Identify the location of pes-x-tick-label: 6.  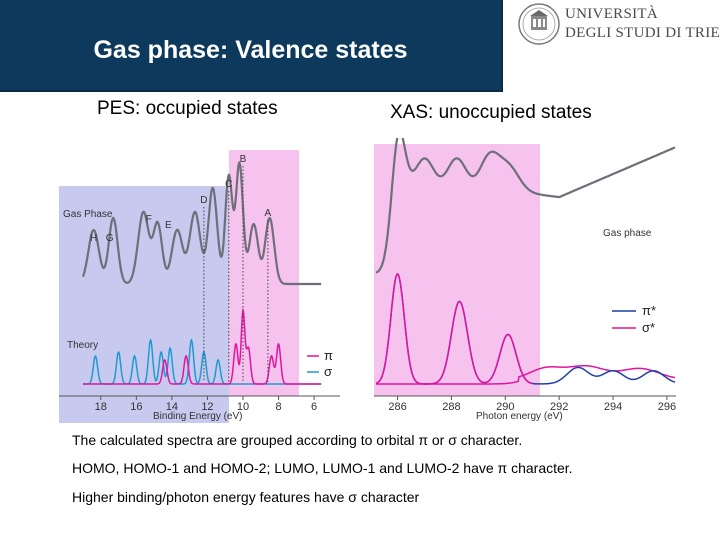
(314, 407).